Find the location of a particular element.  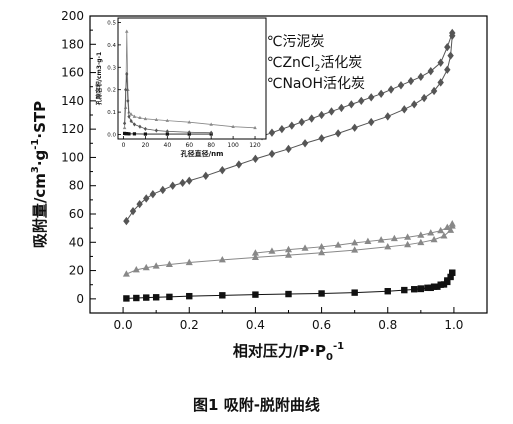

legend-label-sub: 2 is located at coordinates (318, 69).